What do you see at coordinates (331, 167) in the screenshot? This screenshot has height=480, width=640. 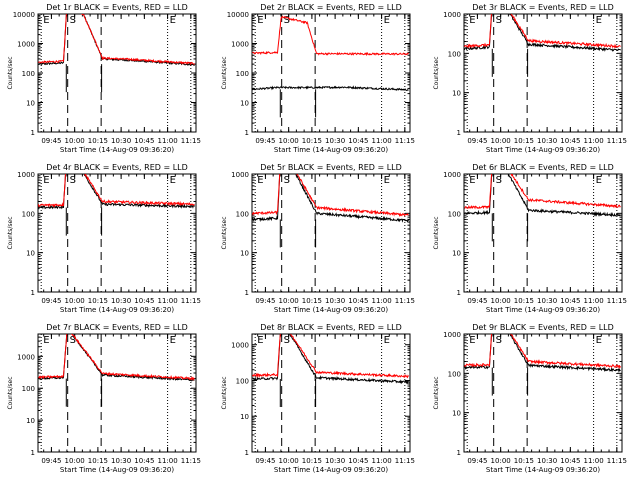 I see `panel-title: Det 5r BLACK = Events, RED = LLD` at bounding box center [331, 167].